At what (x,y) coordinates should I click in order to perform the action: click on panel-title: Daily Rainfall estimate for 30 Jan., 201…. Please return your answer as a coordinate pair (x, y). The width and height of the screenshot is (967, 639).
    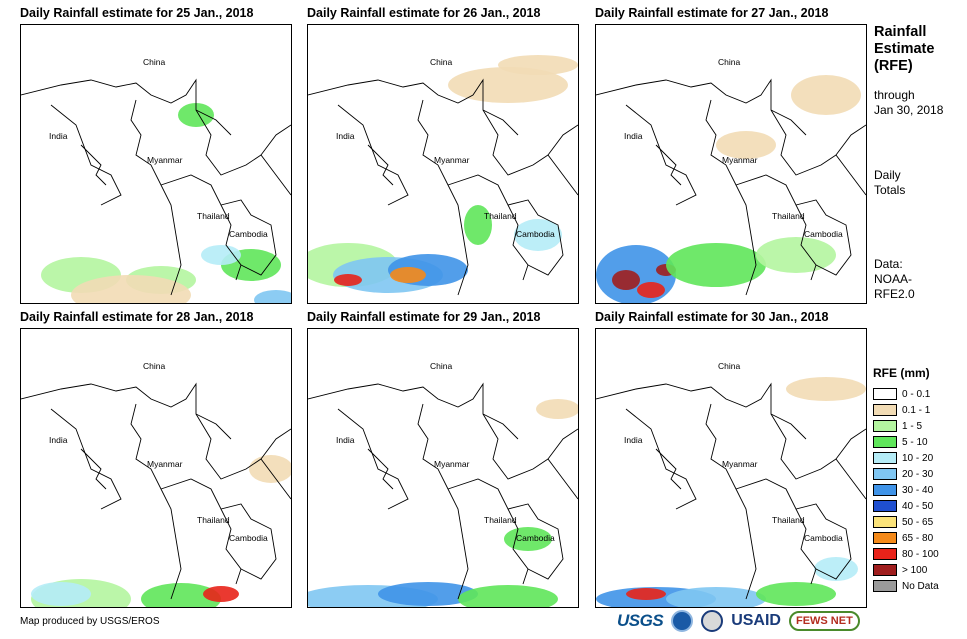
    Looking at the image, I should click on (712, 317).